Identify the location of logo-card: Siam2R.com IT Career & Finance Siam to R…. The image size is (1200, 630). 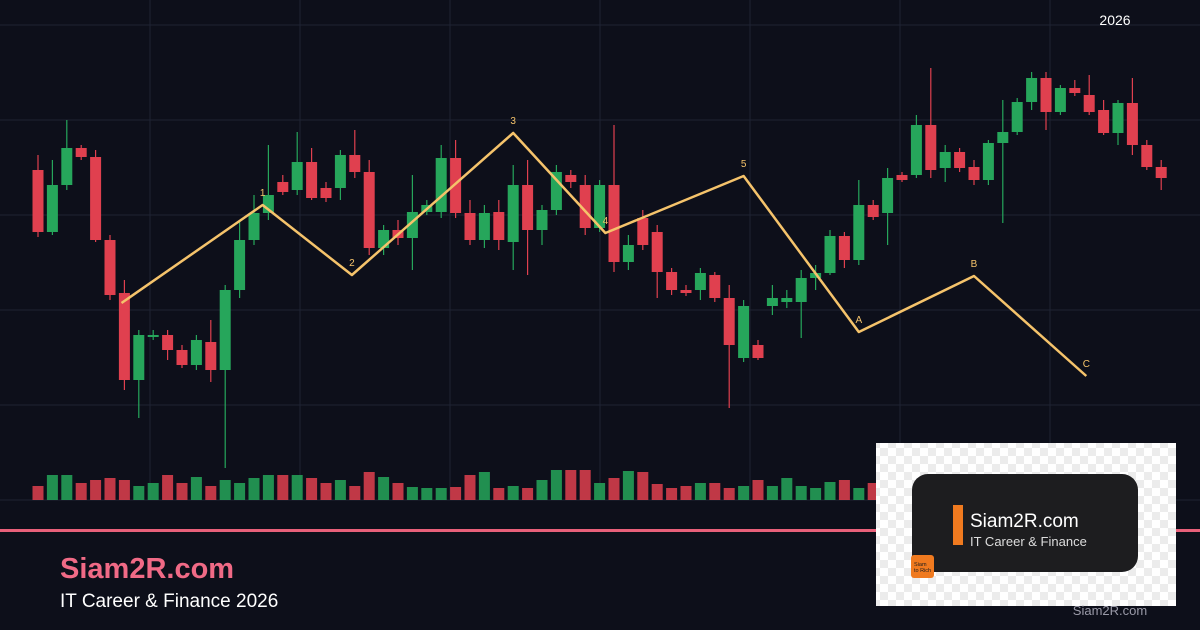
(1026, 524).